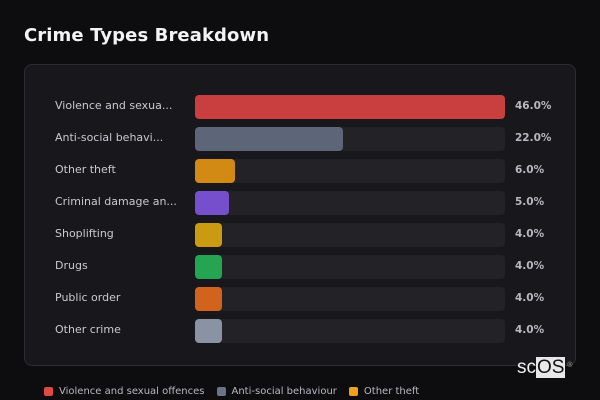 The image size is (600, 400). What do you see at coordinates (85, 169) in the screenshot?
I see `bar-label: Other theft` at bounding box center [85, 169].